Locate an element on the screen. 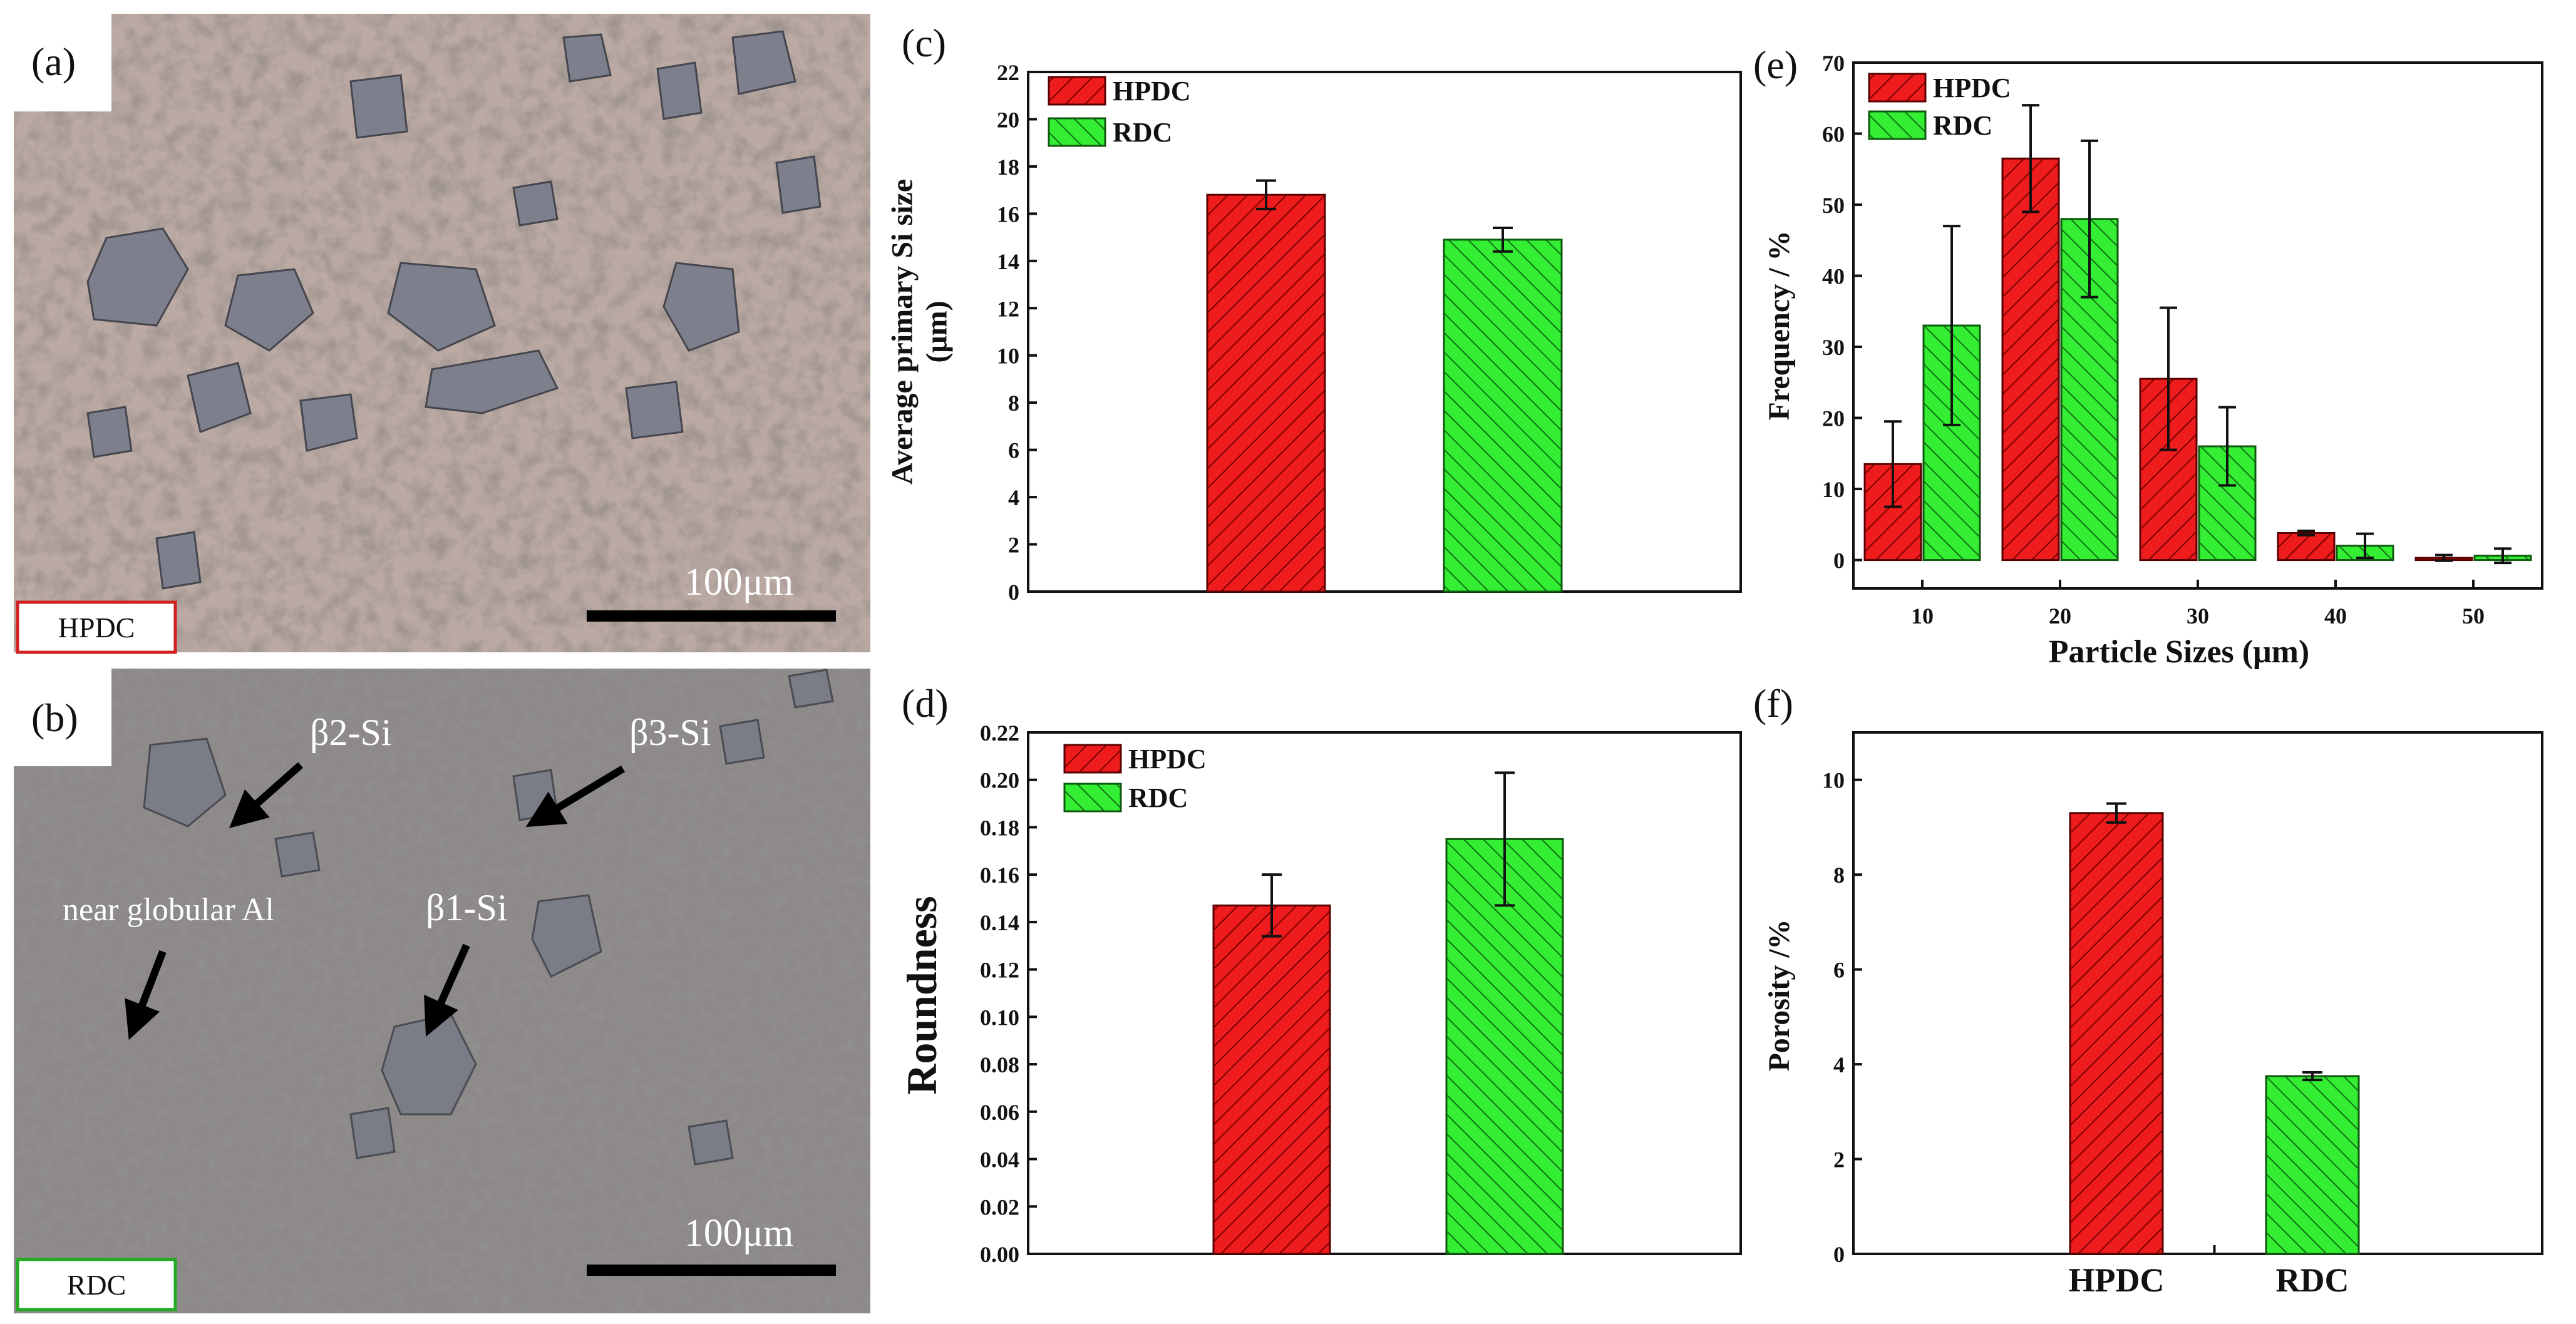 The width and height of the screenshot is (2576, 1324). y-tick-label: 12 is located at coordinates (1008, 308).